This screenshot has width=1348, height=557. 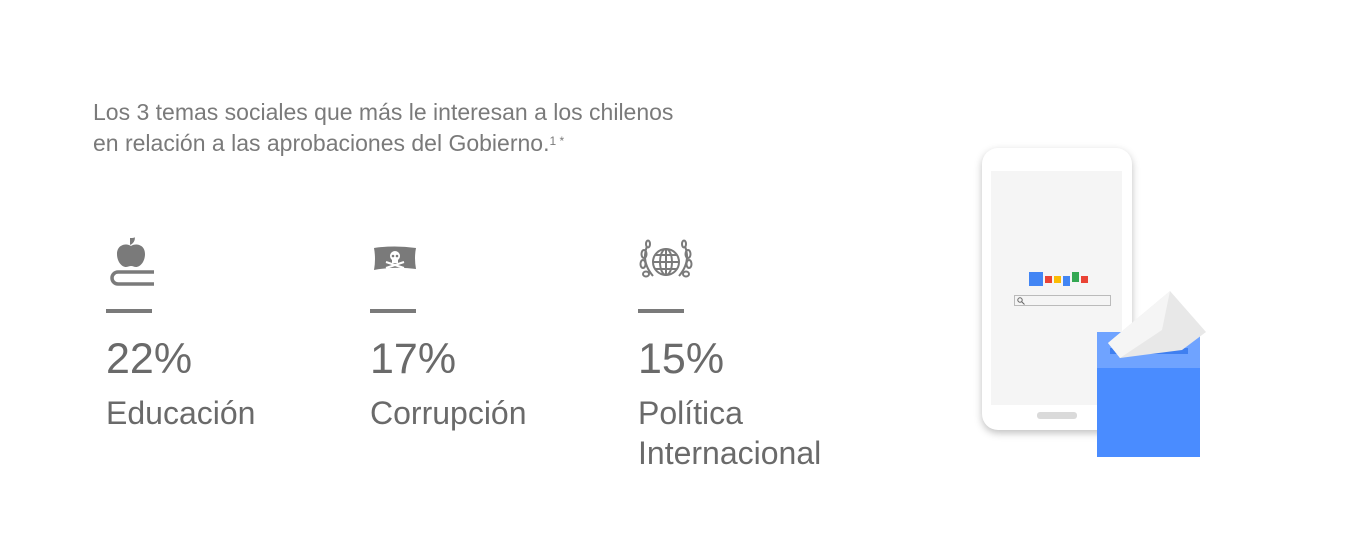 I want to click on pirate-flag-icon, so click(x=395, y=258).